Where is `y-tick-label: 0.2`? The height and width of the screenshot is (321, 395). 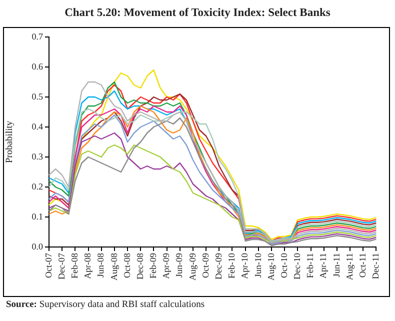
y-tick-label: 0.2 is located at coordinates (37, 186).